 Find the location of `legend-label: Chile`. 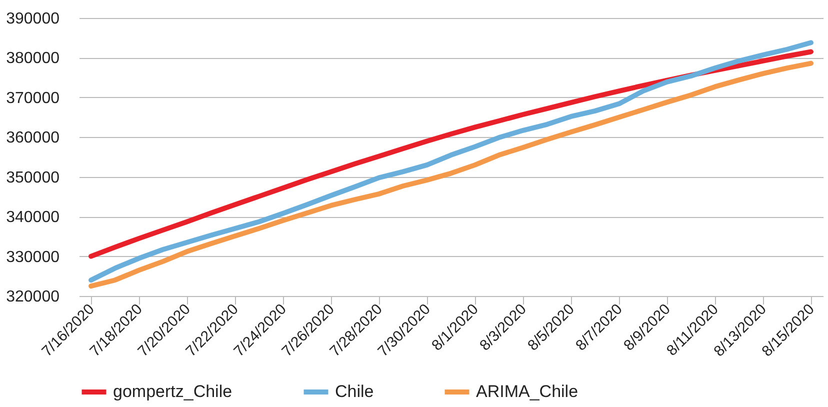

legend-label: Chile is located at coordinates (354, 391).